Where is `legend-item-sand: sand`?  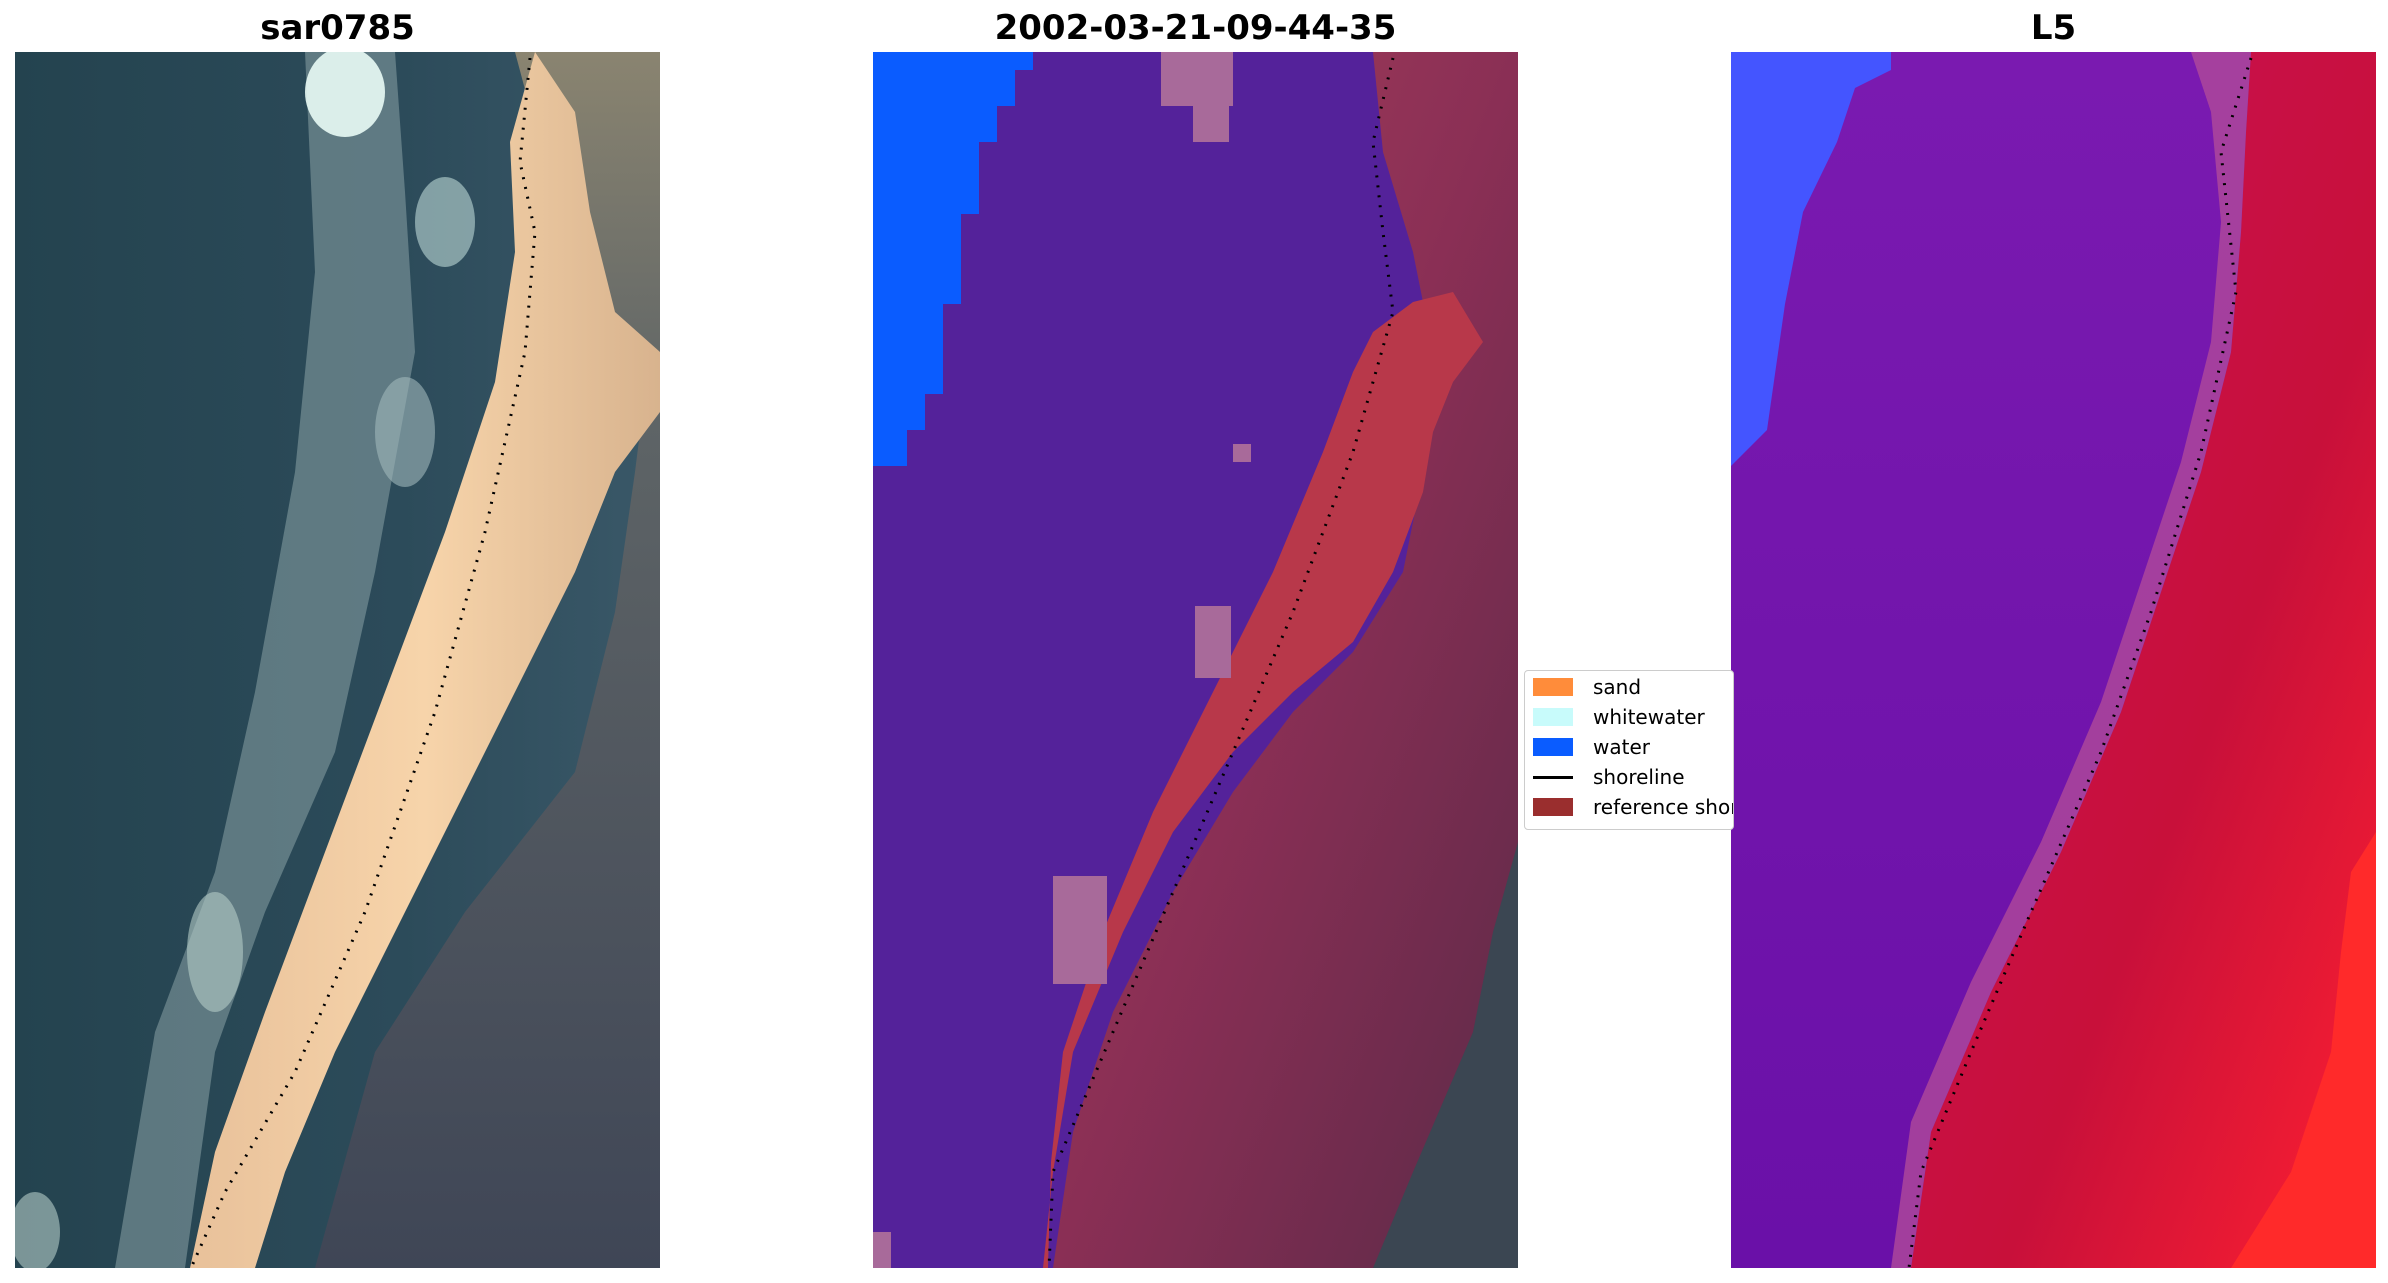
legend-item-sand: sand is located at coordinates (1587, 687).